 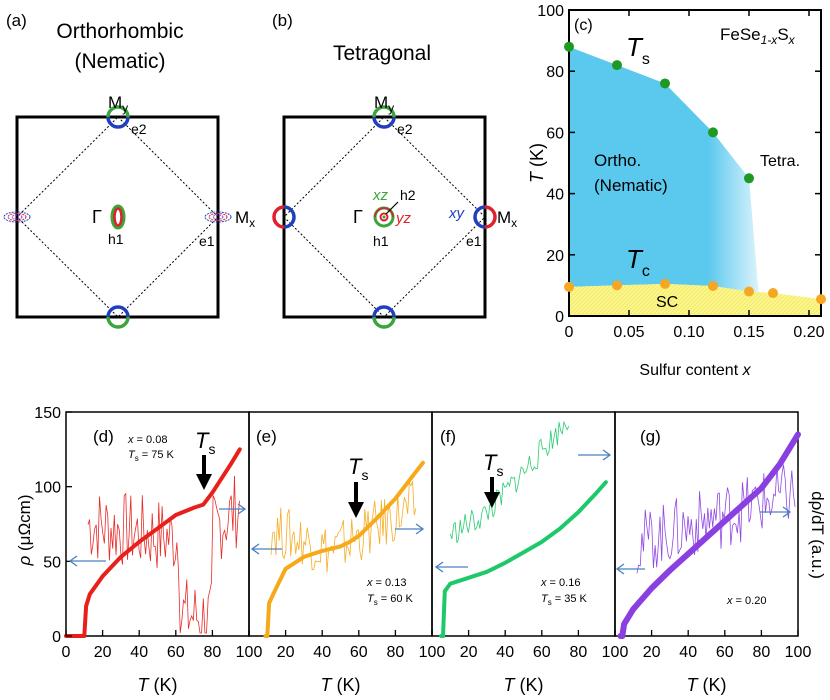 What do you see at coordinates (631, 185) in the screenshot?
I see `annotation-ortho-2: (Nematic)` at bounding box center [631, 185].